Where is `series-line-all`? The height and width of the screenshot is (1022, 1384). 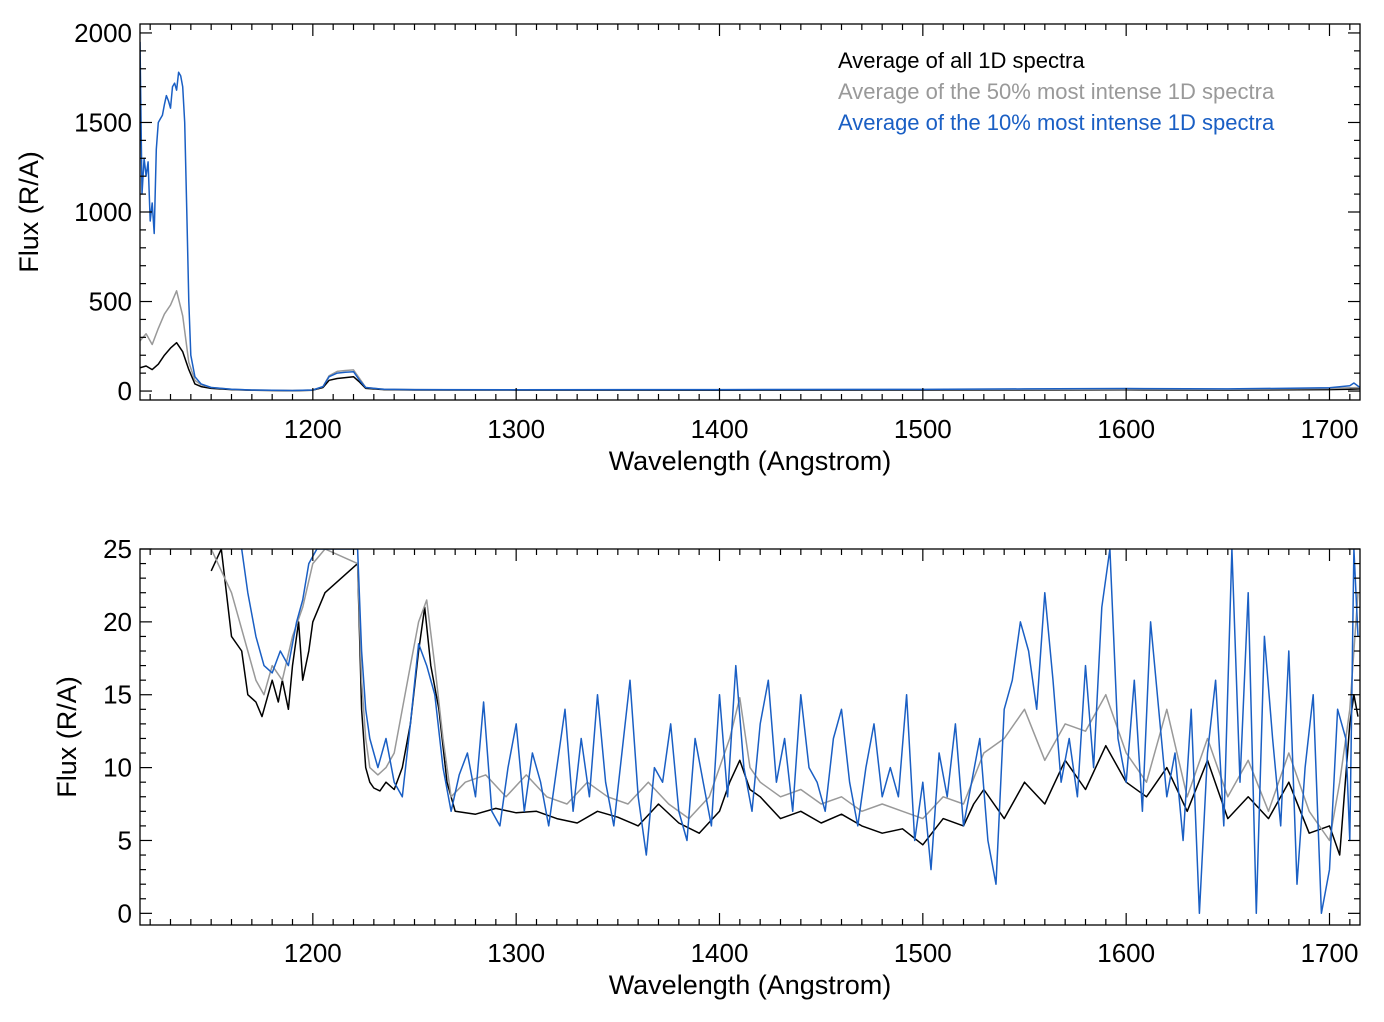 series-line-all is located at coordinates (750, 366).